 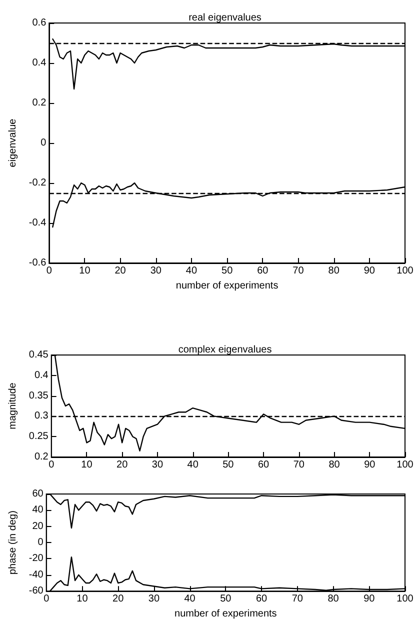 What do you see at coordinates (36, 558) in the screenshot?
I see `y-tick-label: -20` at bounding box center [36, 558].